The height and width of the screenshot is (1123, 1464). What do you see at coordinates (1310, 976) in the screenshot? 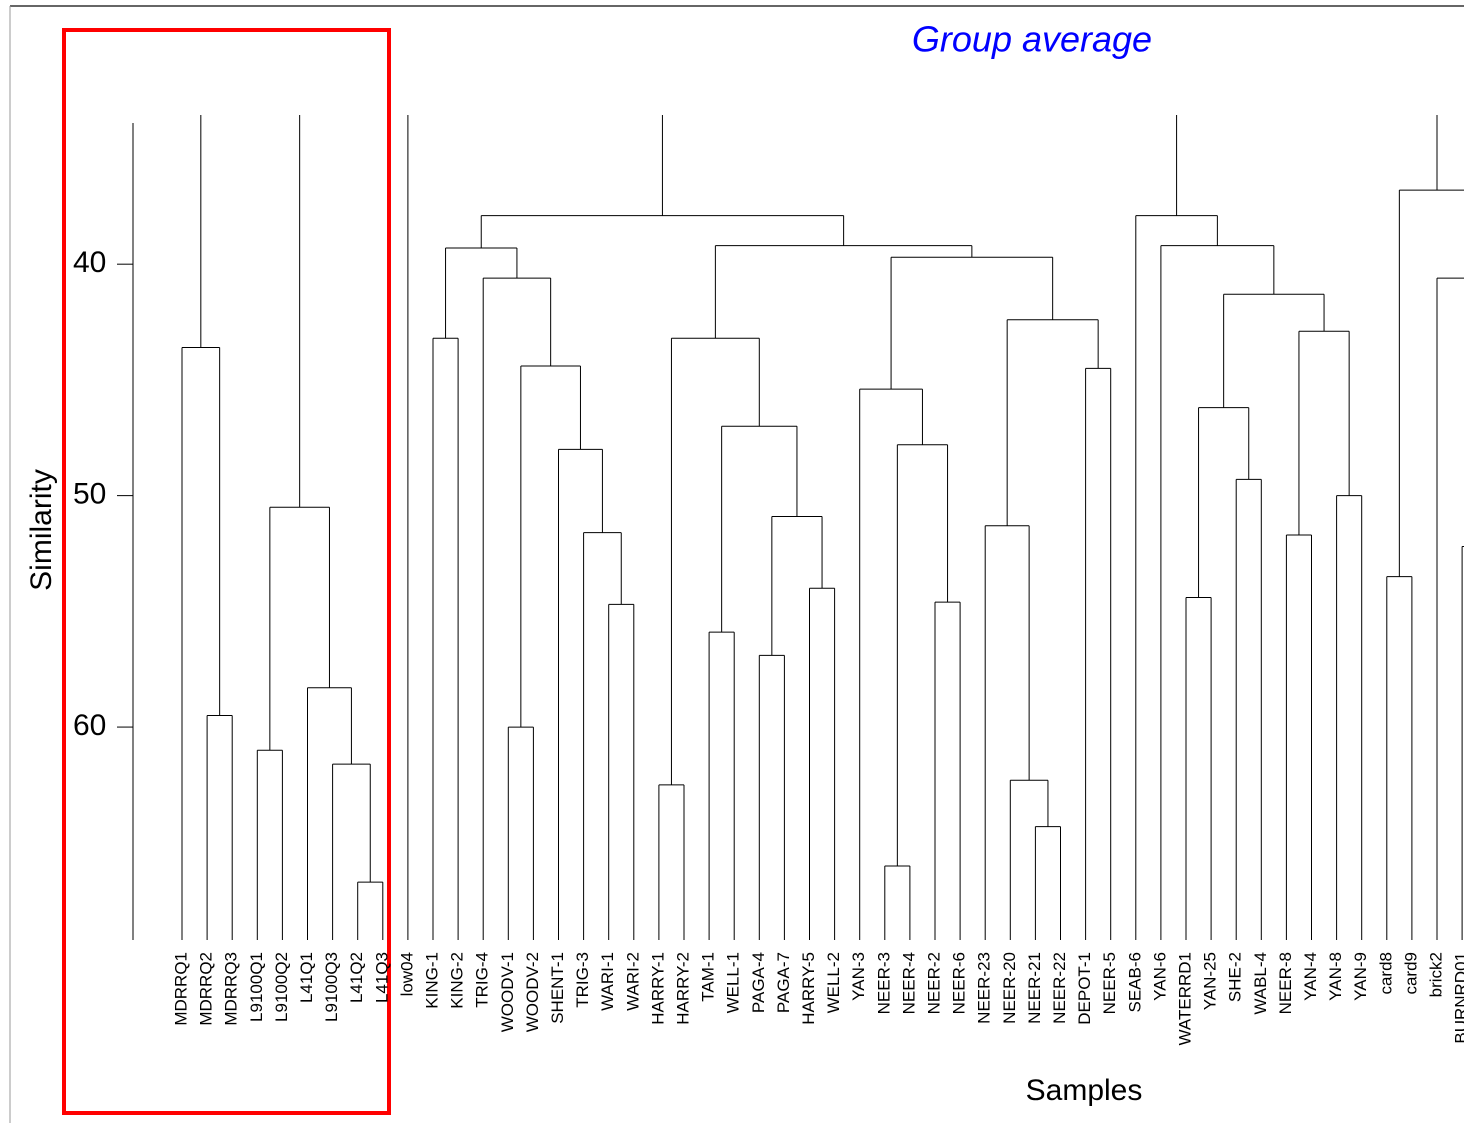
I see `leaf-label: YAN-4` at bounding box center [1310, 976].